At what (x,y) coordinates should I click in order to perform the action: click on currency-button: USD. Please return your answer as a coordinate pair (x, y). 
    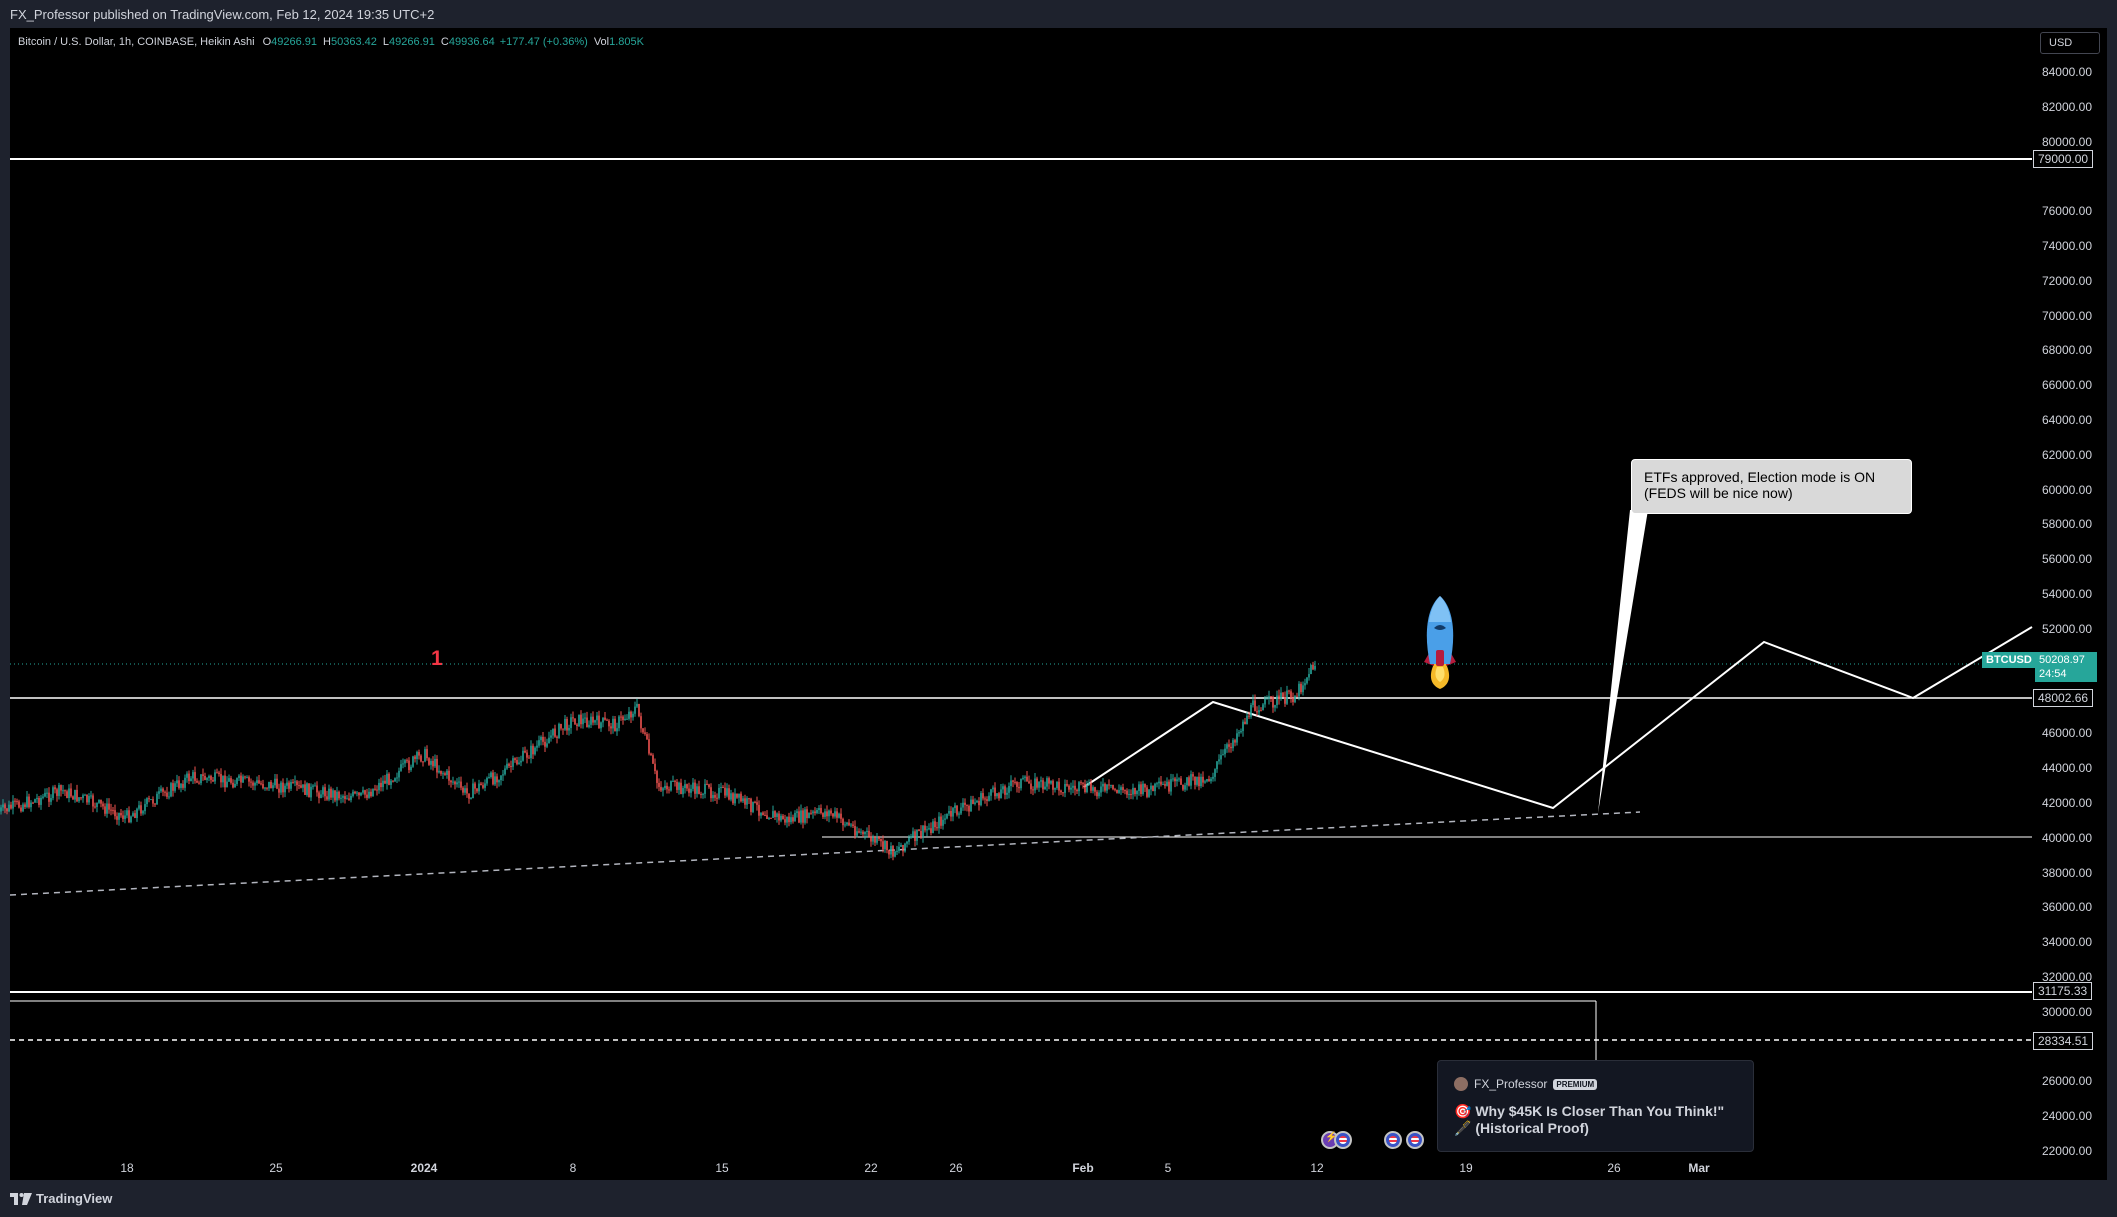
    Looking at the image, I should click on (2070, 43).